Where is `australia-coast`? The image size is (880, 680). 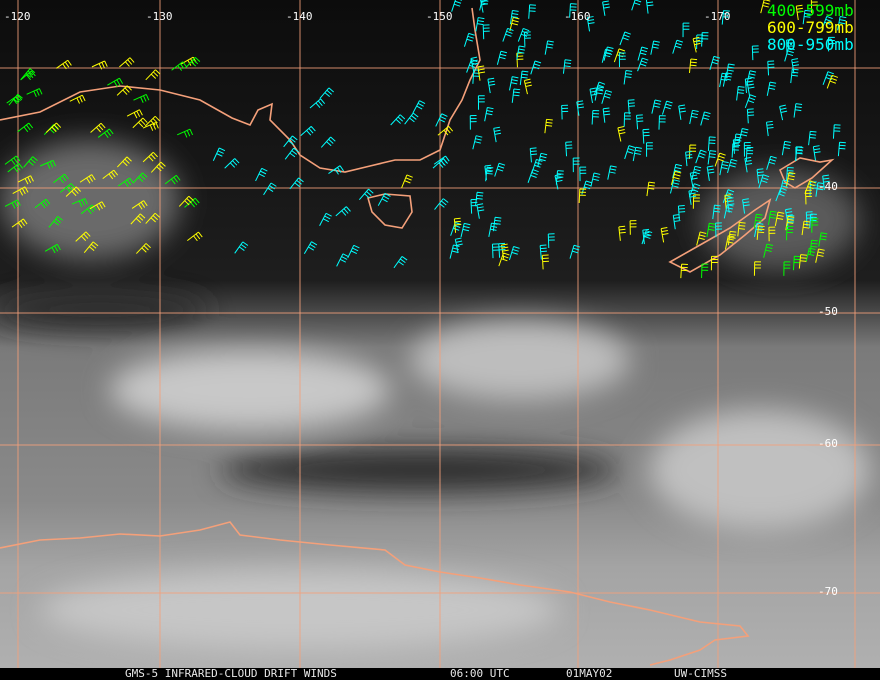 australia-coast is located at coordinates (240, 90).